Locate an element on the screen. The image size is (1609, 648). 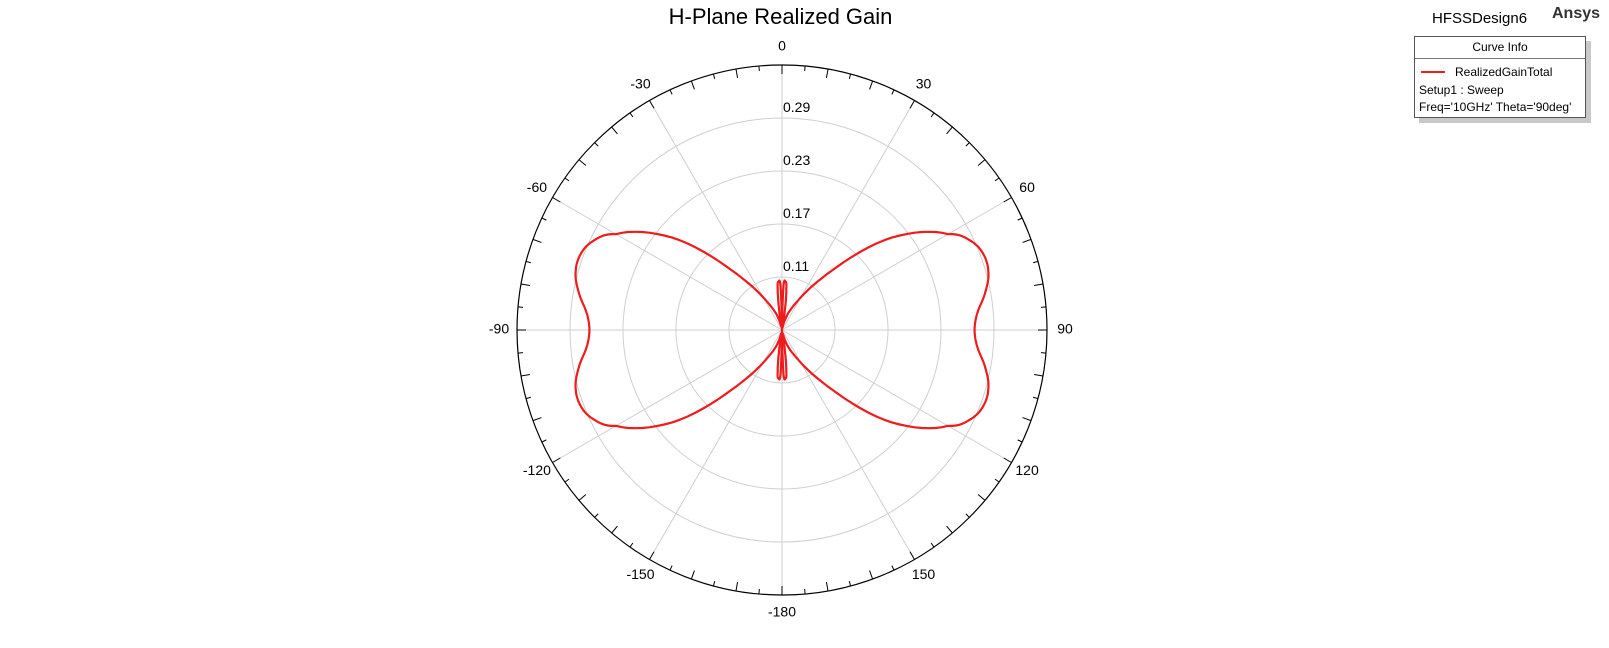
brand-logo: Ansys is located at coordinates (1576, 13).